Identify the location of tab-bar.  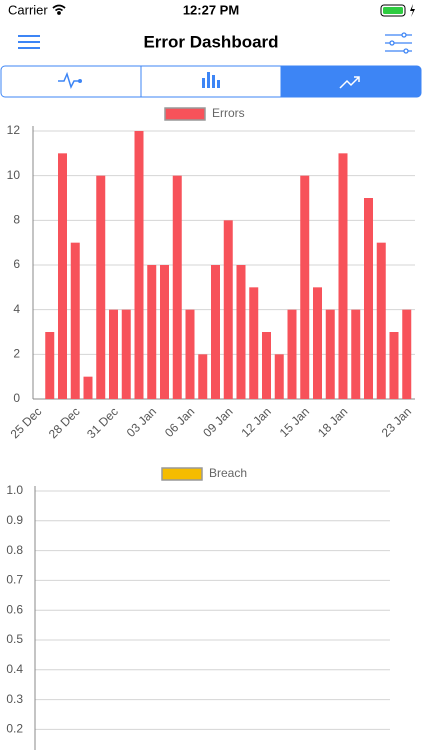
(211, 81).